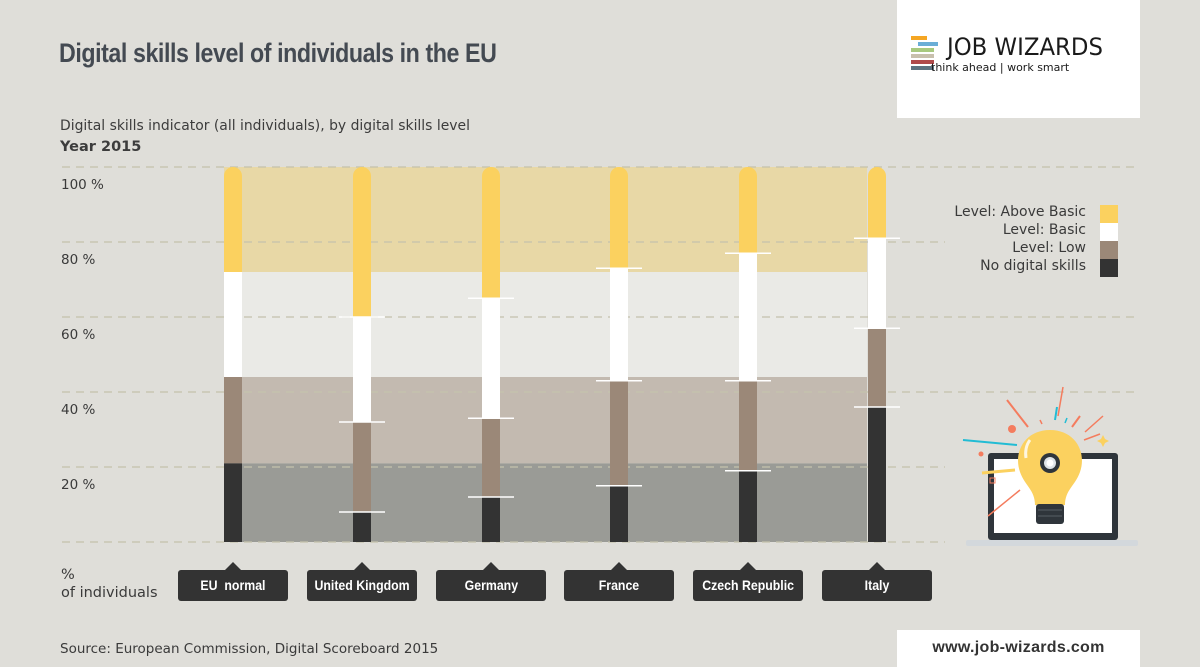 The height and width of the screenshot is (667, 1200). What do you see at coordinates (545, 502) in the screenshot?
I see `reference-band-none` at bounding box center [545, 502].